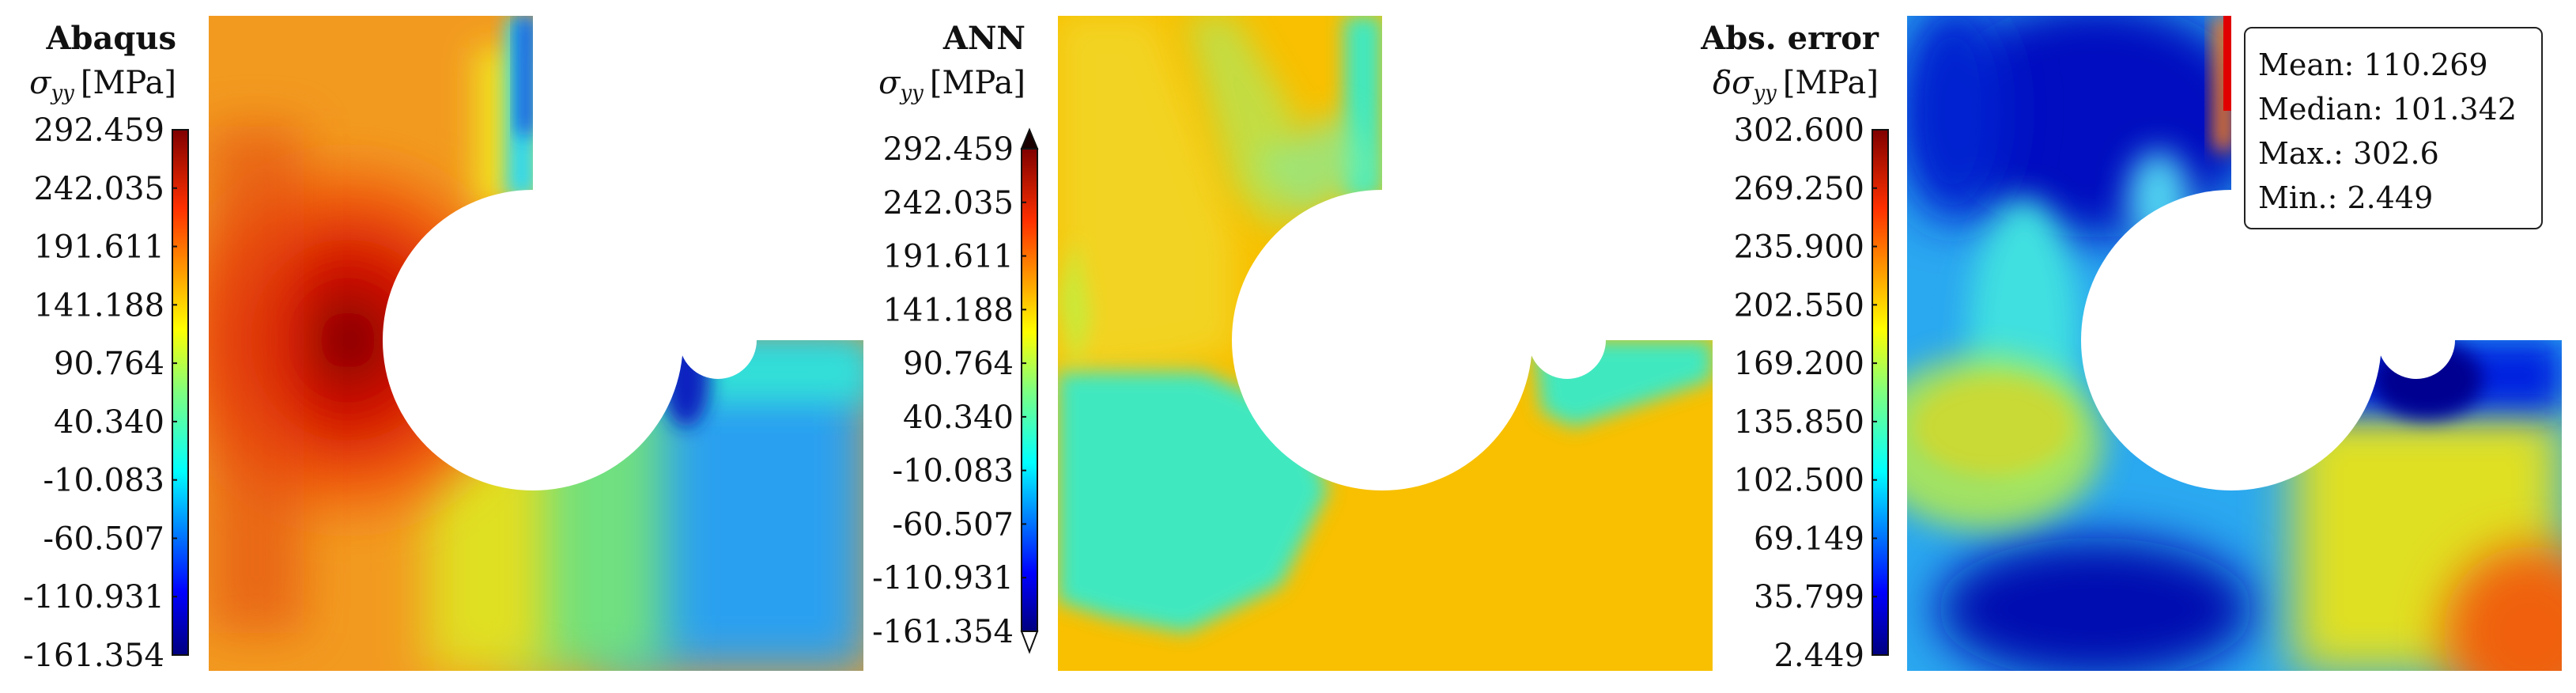 This screenshot has width=2576, height=693. I want to click on colorbar-tick-label: 2.449, so click(1818, 656).